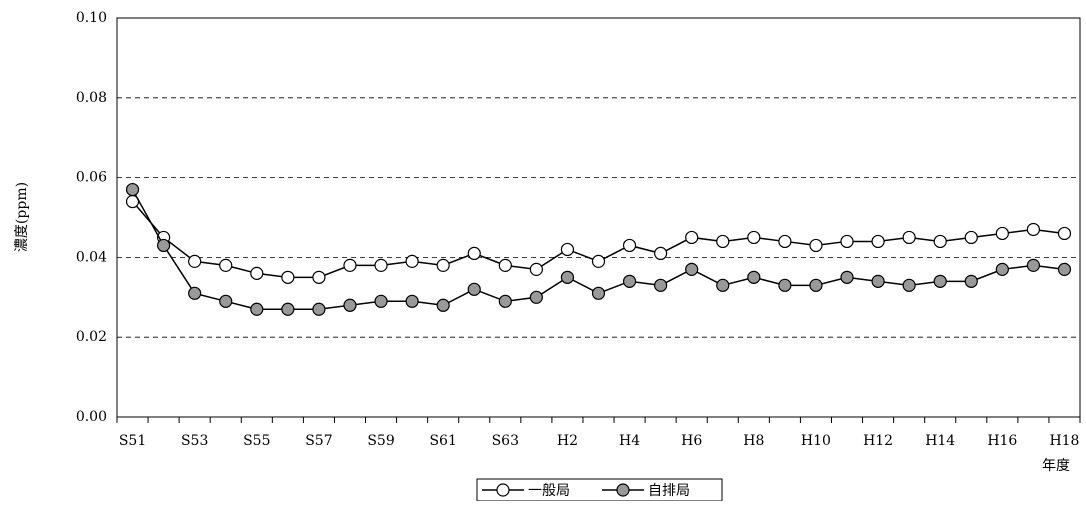  What do you see at coordinates (91, 337) in the screenshot?
I see `y-tick-label: 0.02` at bounding box center [91, 337].